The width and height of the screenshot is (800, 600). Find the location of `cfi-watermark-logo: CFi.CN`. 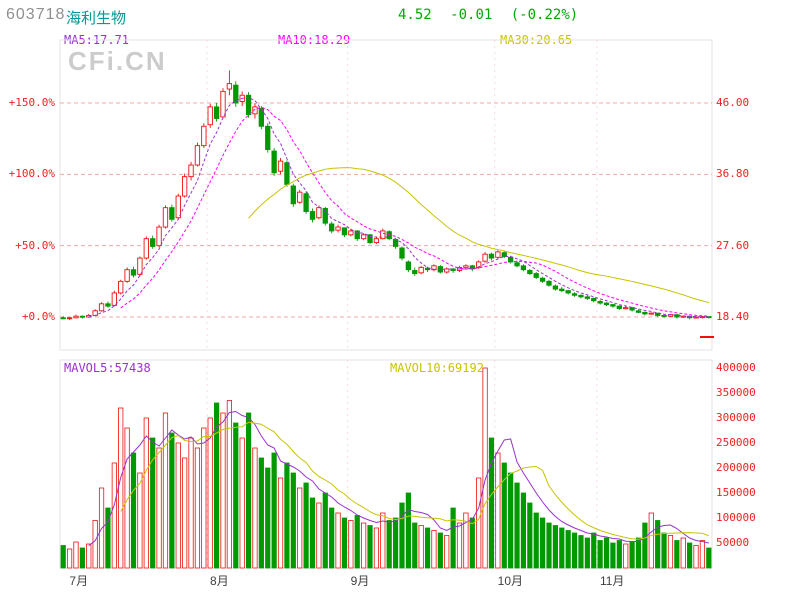

cfi-watermark-logo: CFi.CN is located at coordinates (117, 61).